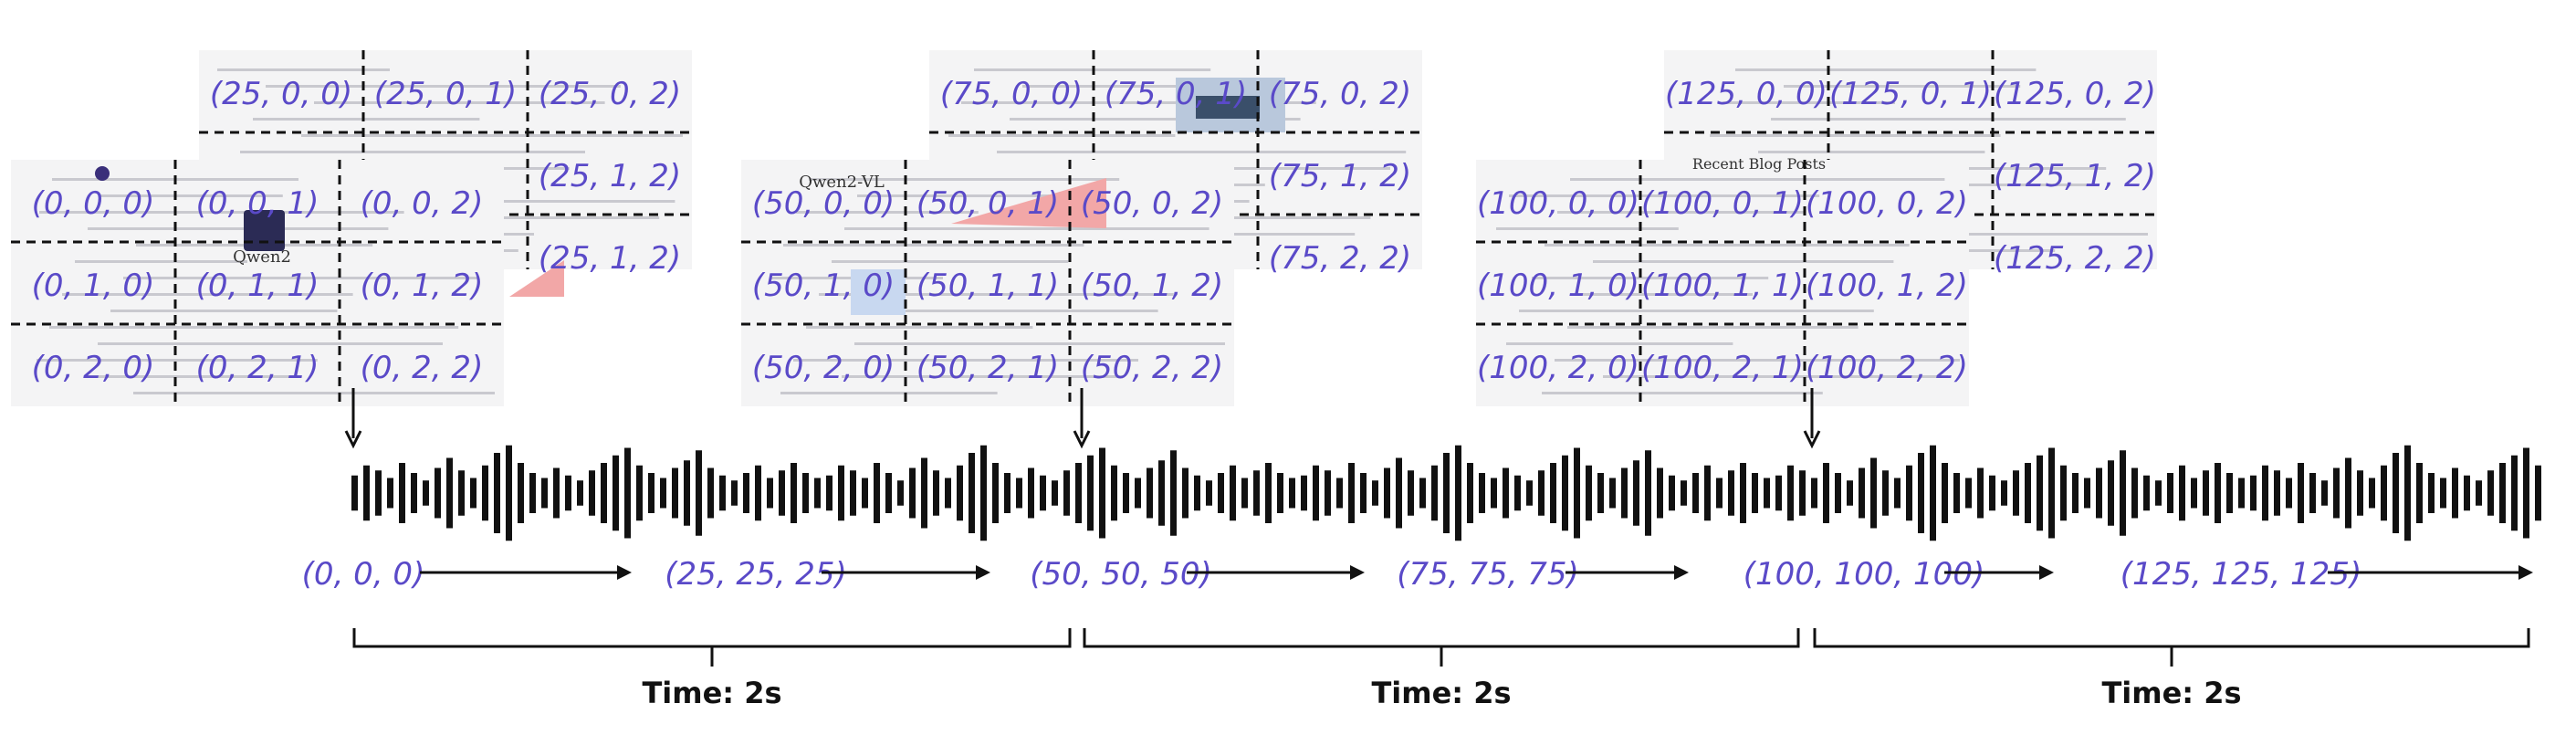  I want to click on back-cell-position-label: (25, 0, 0), so click(281, 94).